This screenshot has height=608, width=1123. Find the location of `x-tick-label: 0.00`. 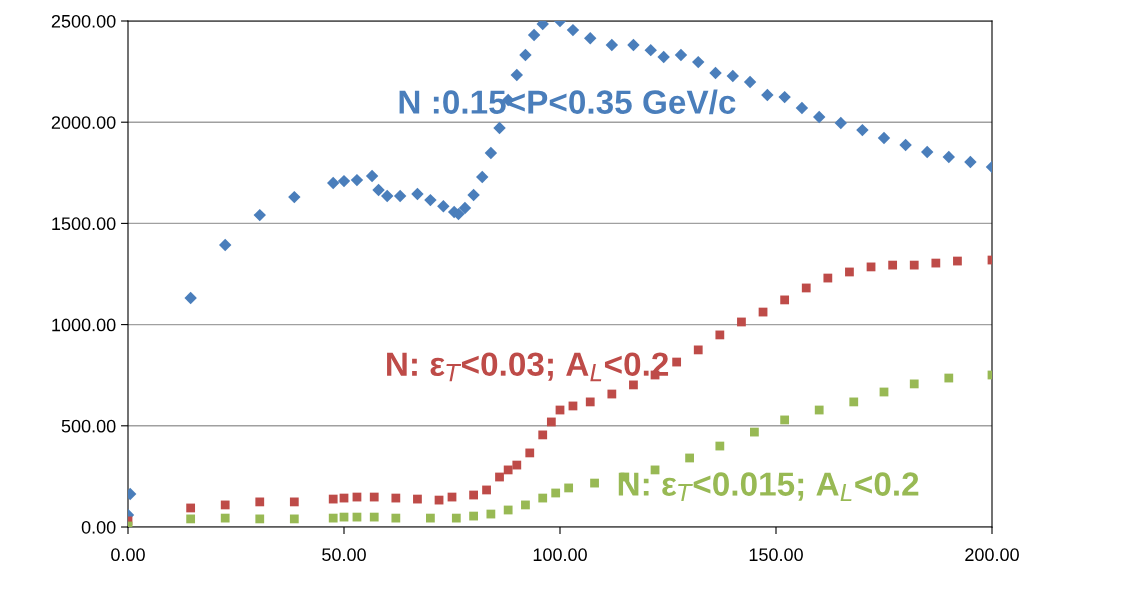

x-tick-label: 0.00 is located at coordinates (128, 555).